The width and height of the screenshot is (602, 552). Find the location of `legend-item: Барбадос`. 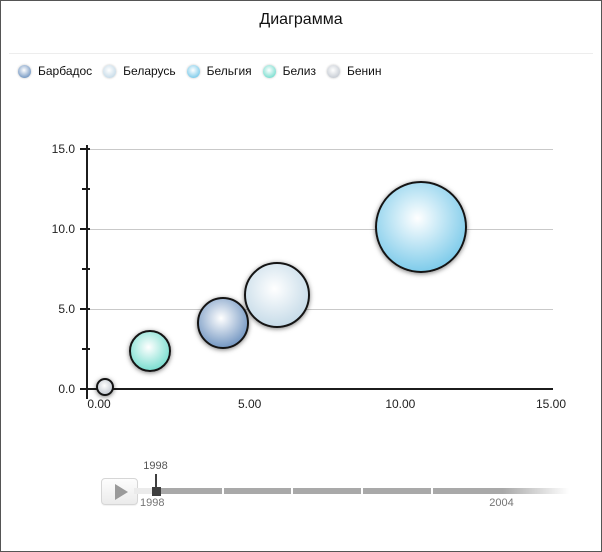

legend-item: Барбадос is located at coordinates (55, 71).